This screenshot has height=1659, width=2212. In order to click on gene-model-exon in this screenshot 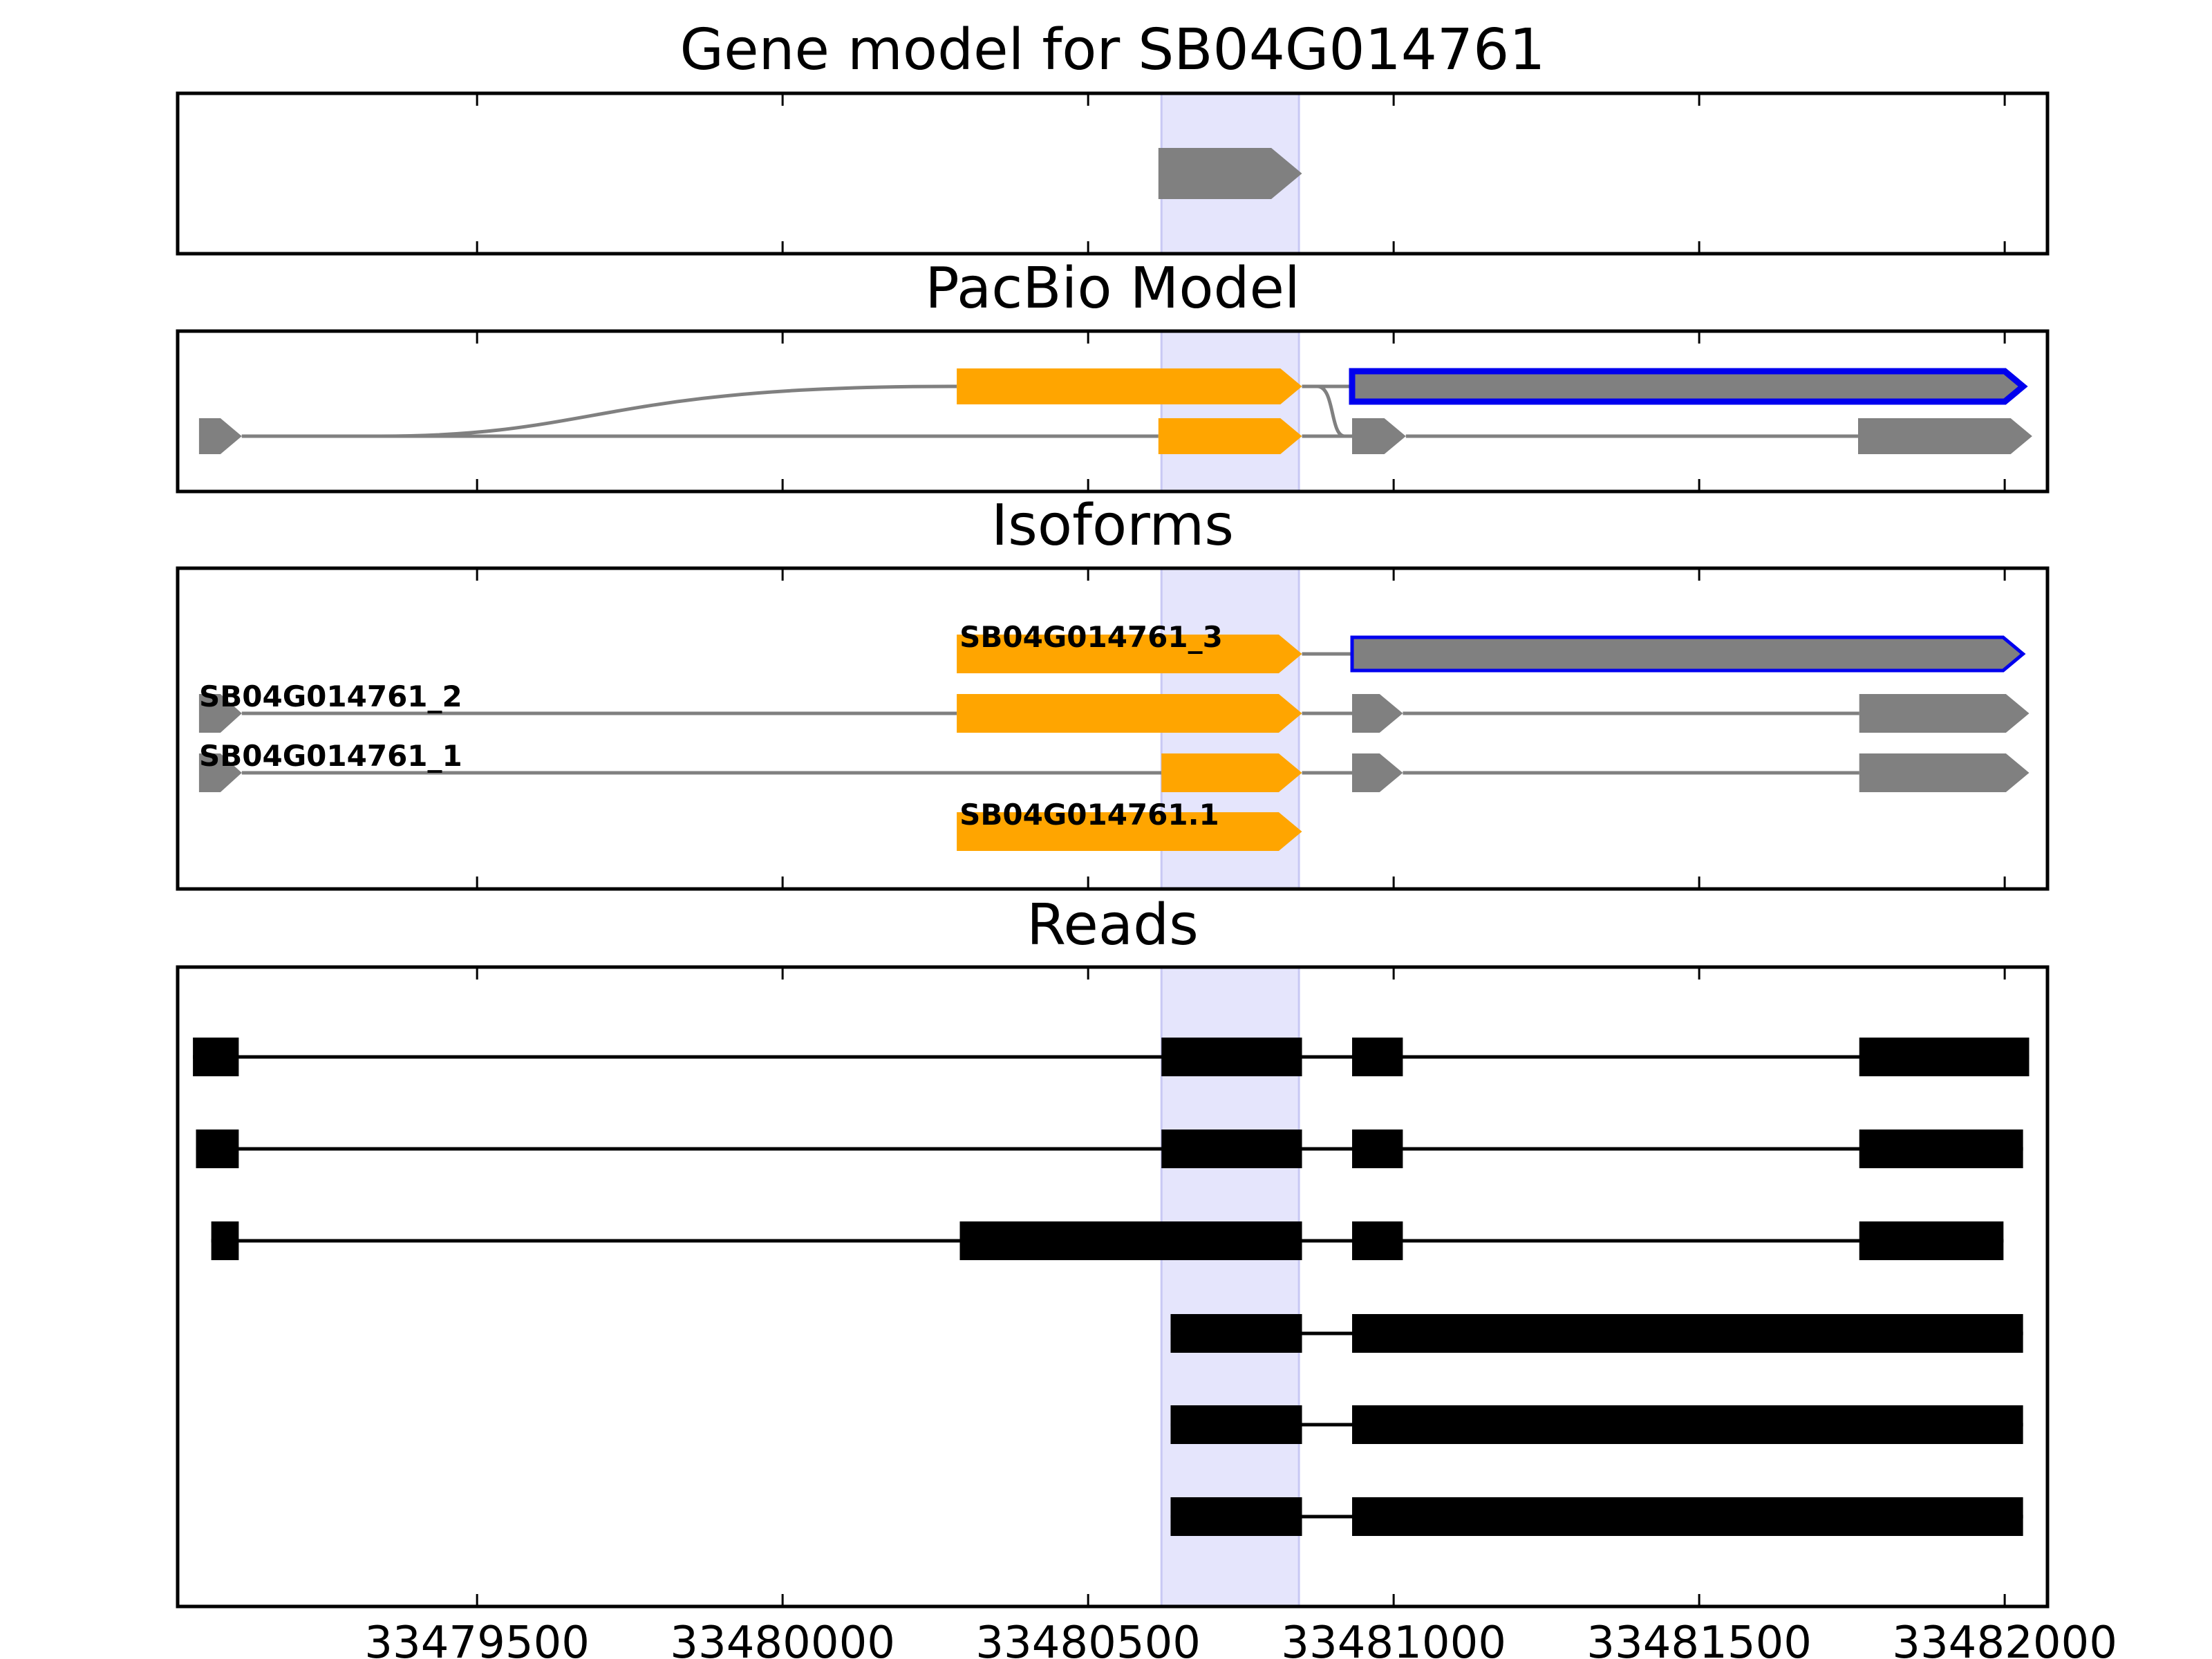, I will do `click(1230, 174)`.